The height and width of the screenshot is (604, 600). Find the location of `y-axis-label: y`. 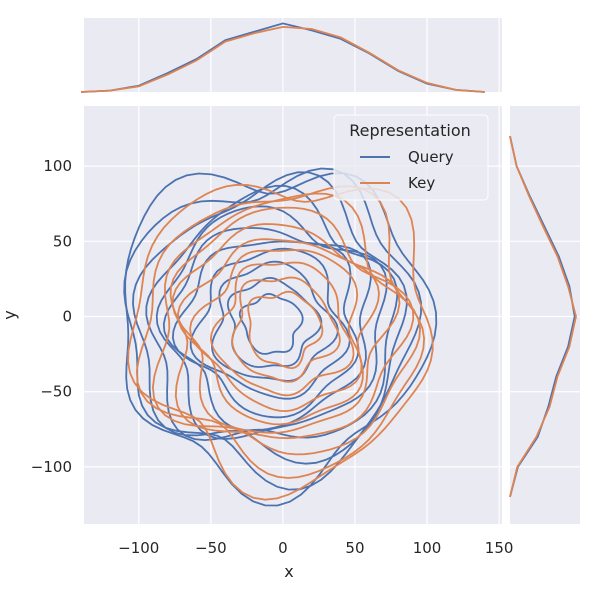

y-axis-label: y is located at coordinates (9, 314).